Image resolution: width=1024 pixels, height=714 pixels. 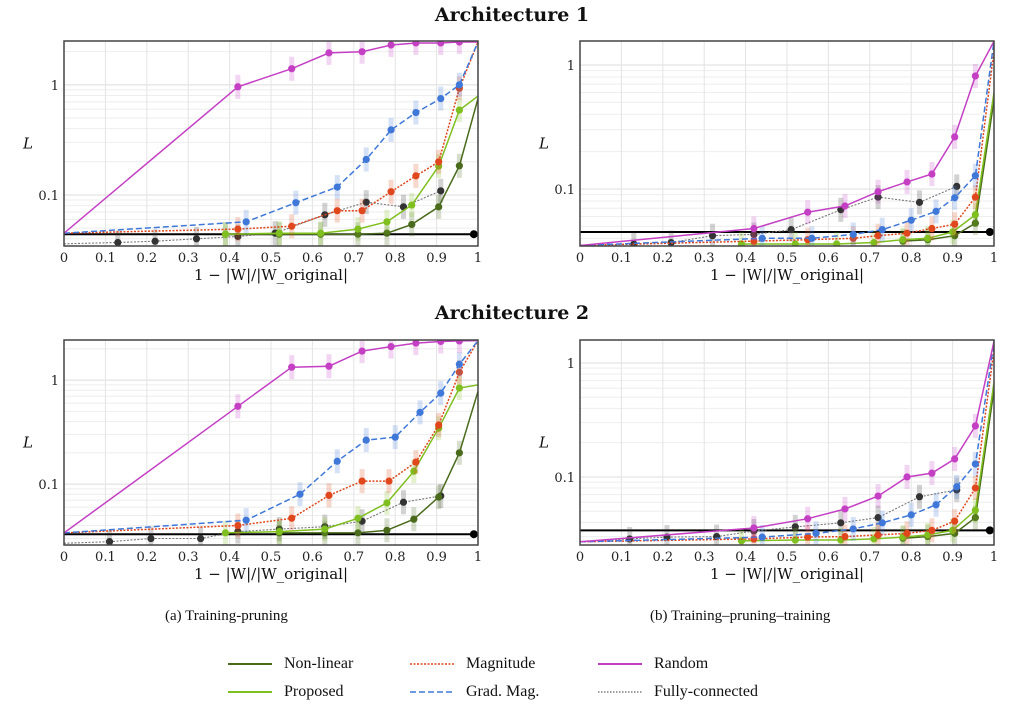 What do you see at coordinates (146, 258) in the screenshot?
I see `x-tick-label: 0.2` at bounding box center [146, 258].